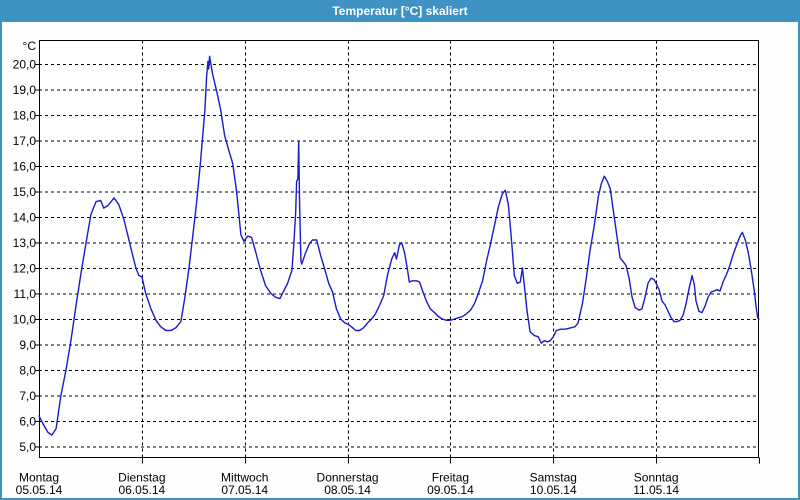 The width and height of the screenshot is (800, 500). Describe the element at coordinates (244, 478) in the screenshot. I see `x-axis-day-label: Mittwoch` at that location.